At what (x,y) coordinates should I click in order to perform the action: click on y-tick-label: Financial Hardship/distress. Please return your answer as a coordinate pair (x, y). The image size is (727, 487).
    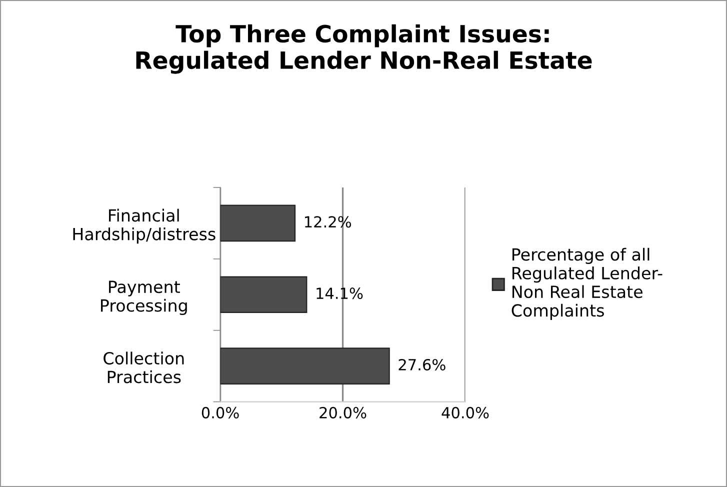
    Looking at the image, I should click on (144, 226).